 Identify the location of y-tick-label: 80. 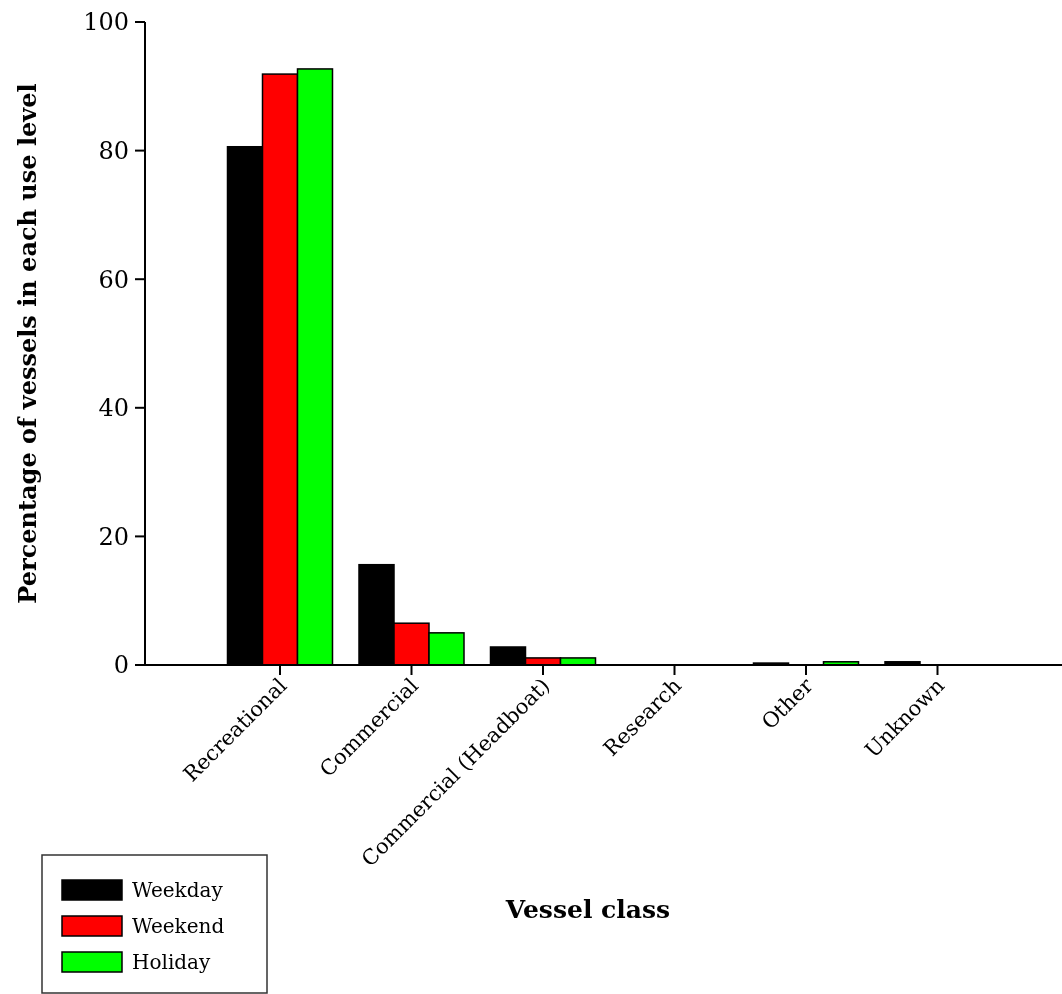
(113, 151).